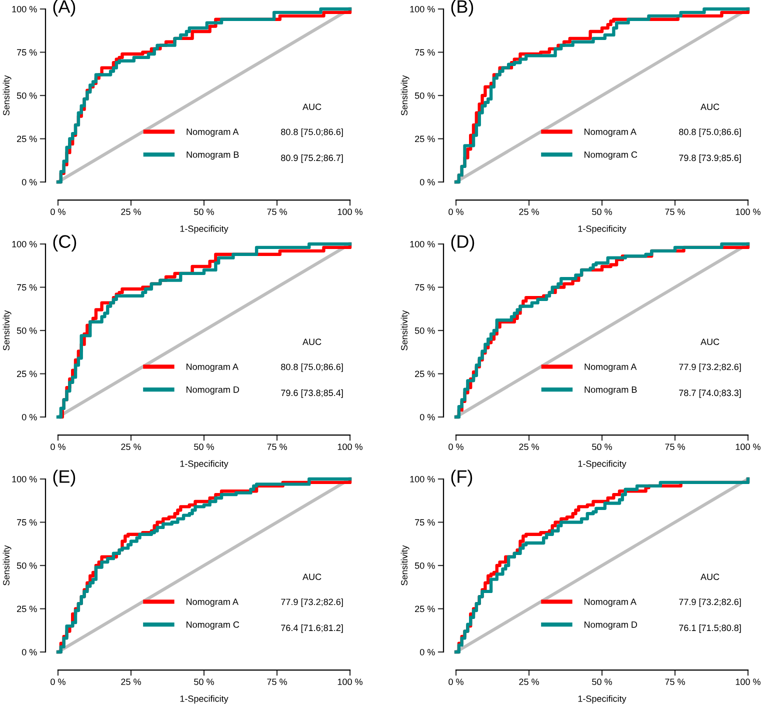 This screenshot has width=762, height=708. What do you see at coordinates (710, 628) in the screenshot?
I see `annotation: 76.1 [71.5;80.8]` at bounding box center [710, 628].